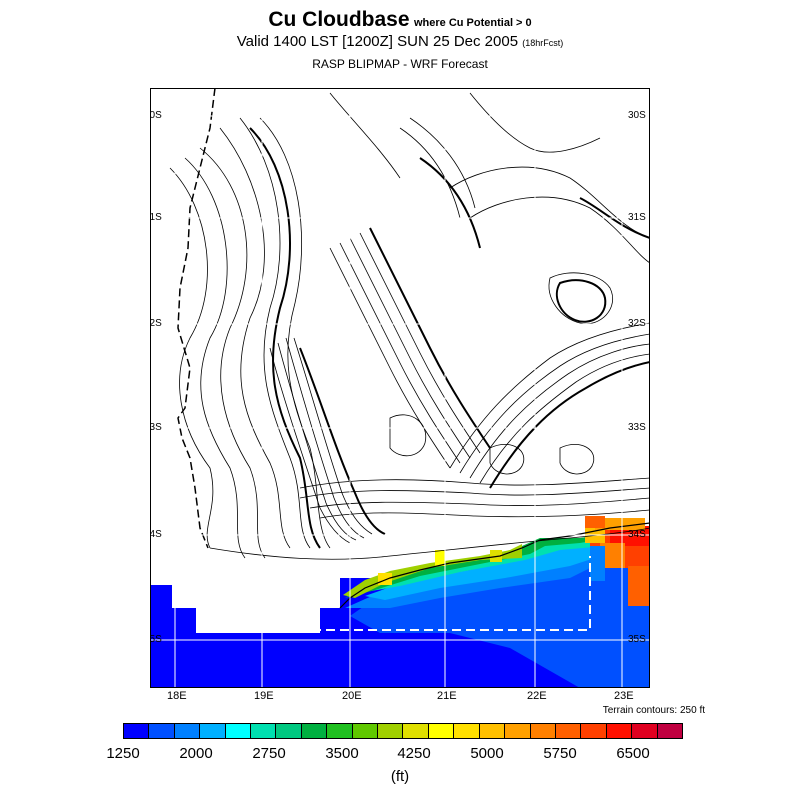  I want to click on latitude-label-right: 34S, so click(637, 534).